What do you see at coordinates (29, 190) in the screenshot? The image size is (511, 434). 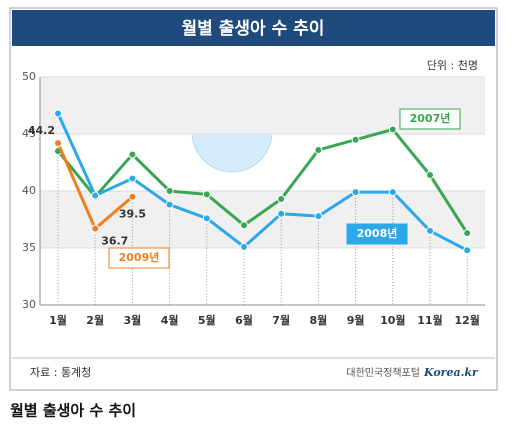 I see `y-tick-label: 40` at bounding box center [29, 190].